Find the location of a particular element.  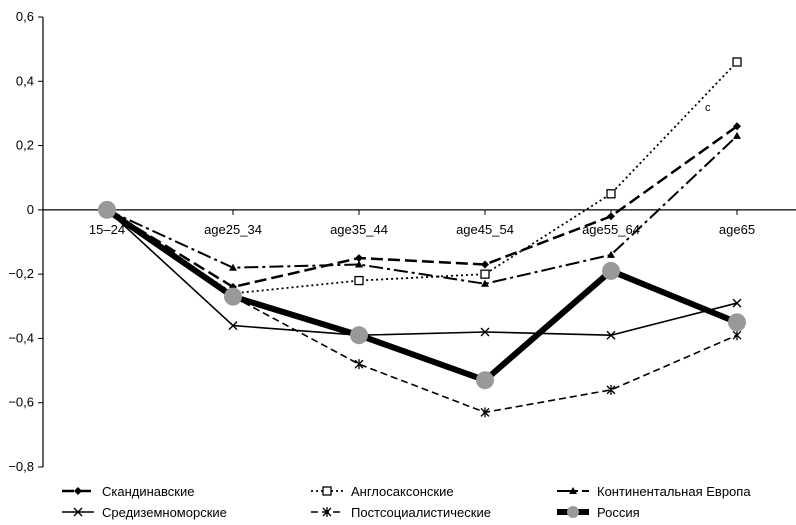

legend-item: Англосаксонские is located at coordinates (382, 491).